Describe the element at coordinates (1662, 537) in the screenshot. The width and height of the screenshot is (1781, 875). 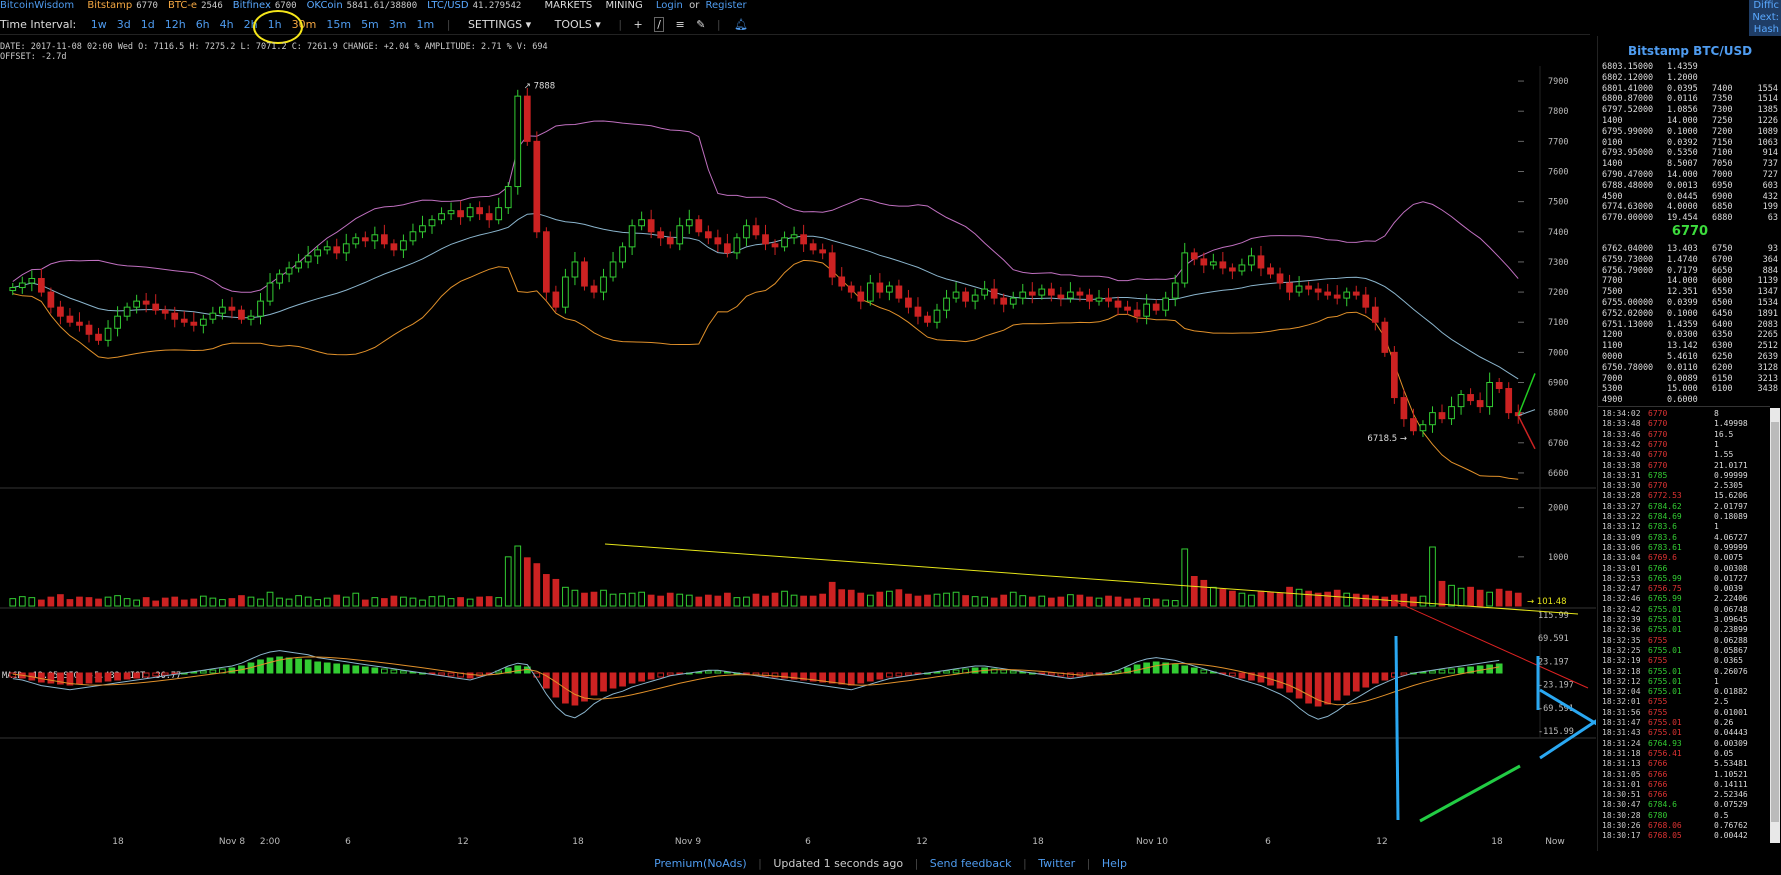
I see `trade-price: 6783.6` at that location.